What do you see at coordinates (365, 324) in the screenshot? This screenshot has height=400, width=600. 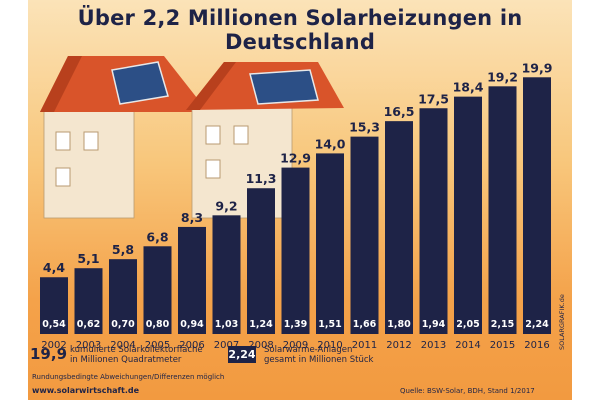 I see `bar-units-label: 1,66` at bounding box center [365, 324].